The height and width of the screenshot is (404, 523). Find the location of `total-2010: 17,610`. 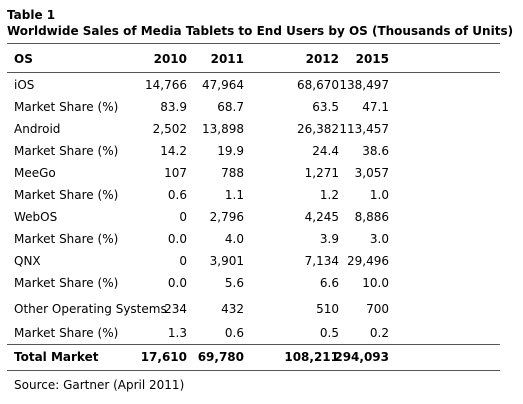

total-2010: 17,610 is located at coordinates (163, 357).